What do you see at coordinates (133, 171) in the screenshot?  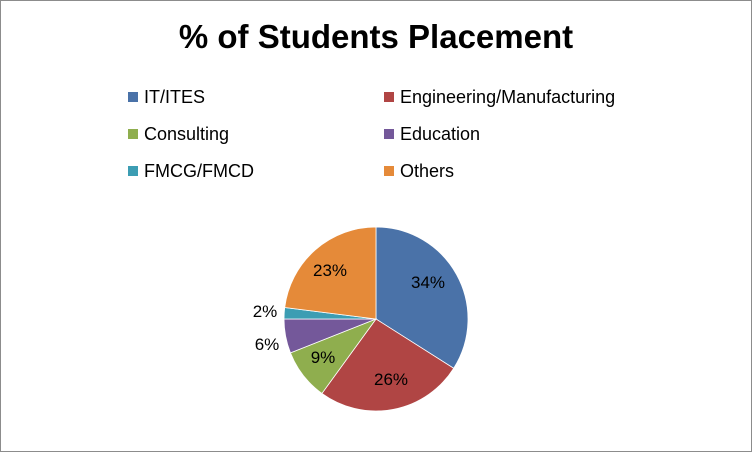 I see `legend-swatch-fmcg-fmcd` at bounding box center [133, 171].